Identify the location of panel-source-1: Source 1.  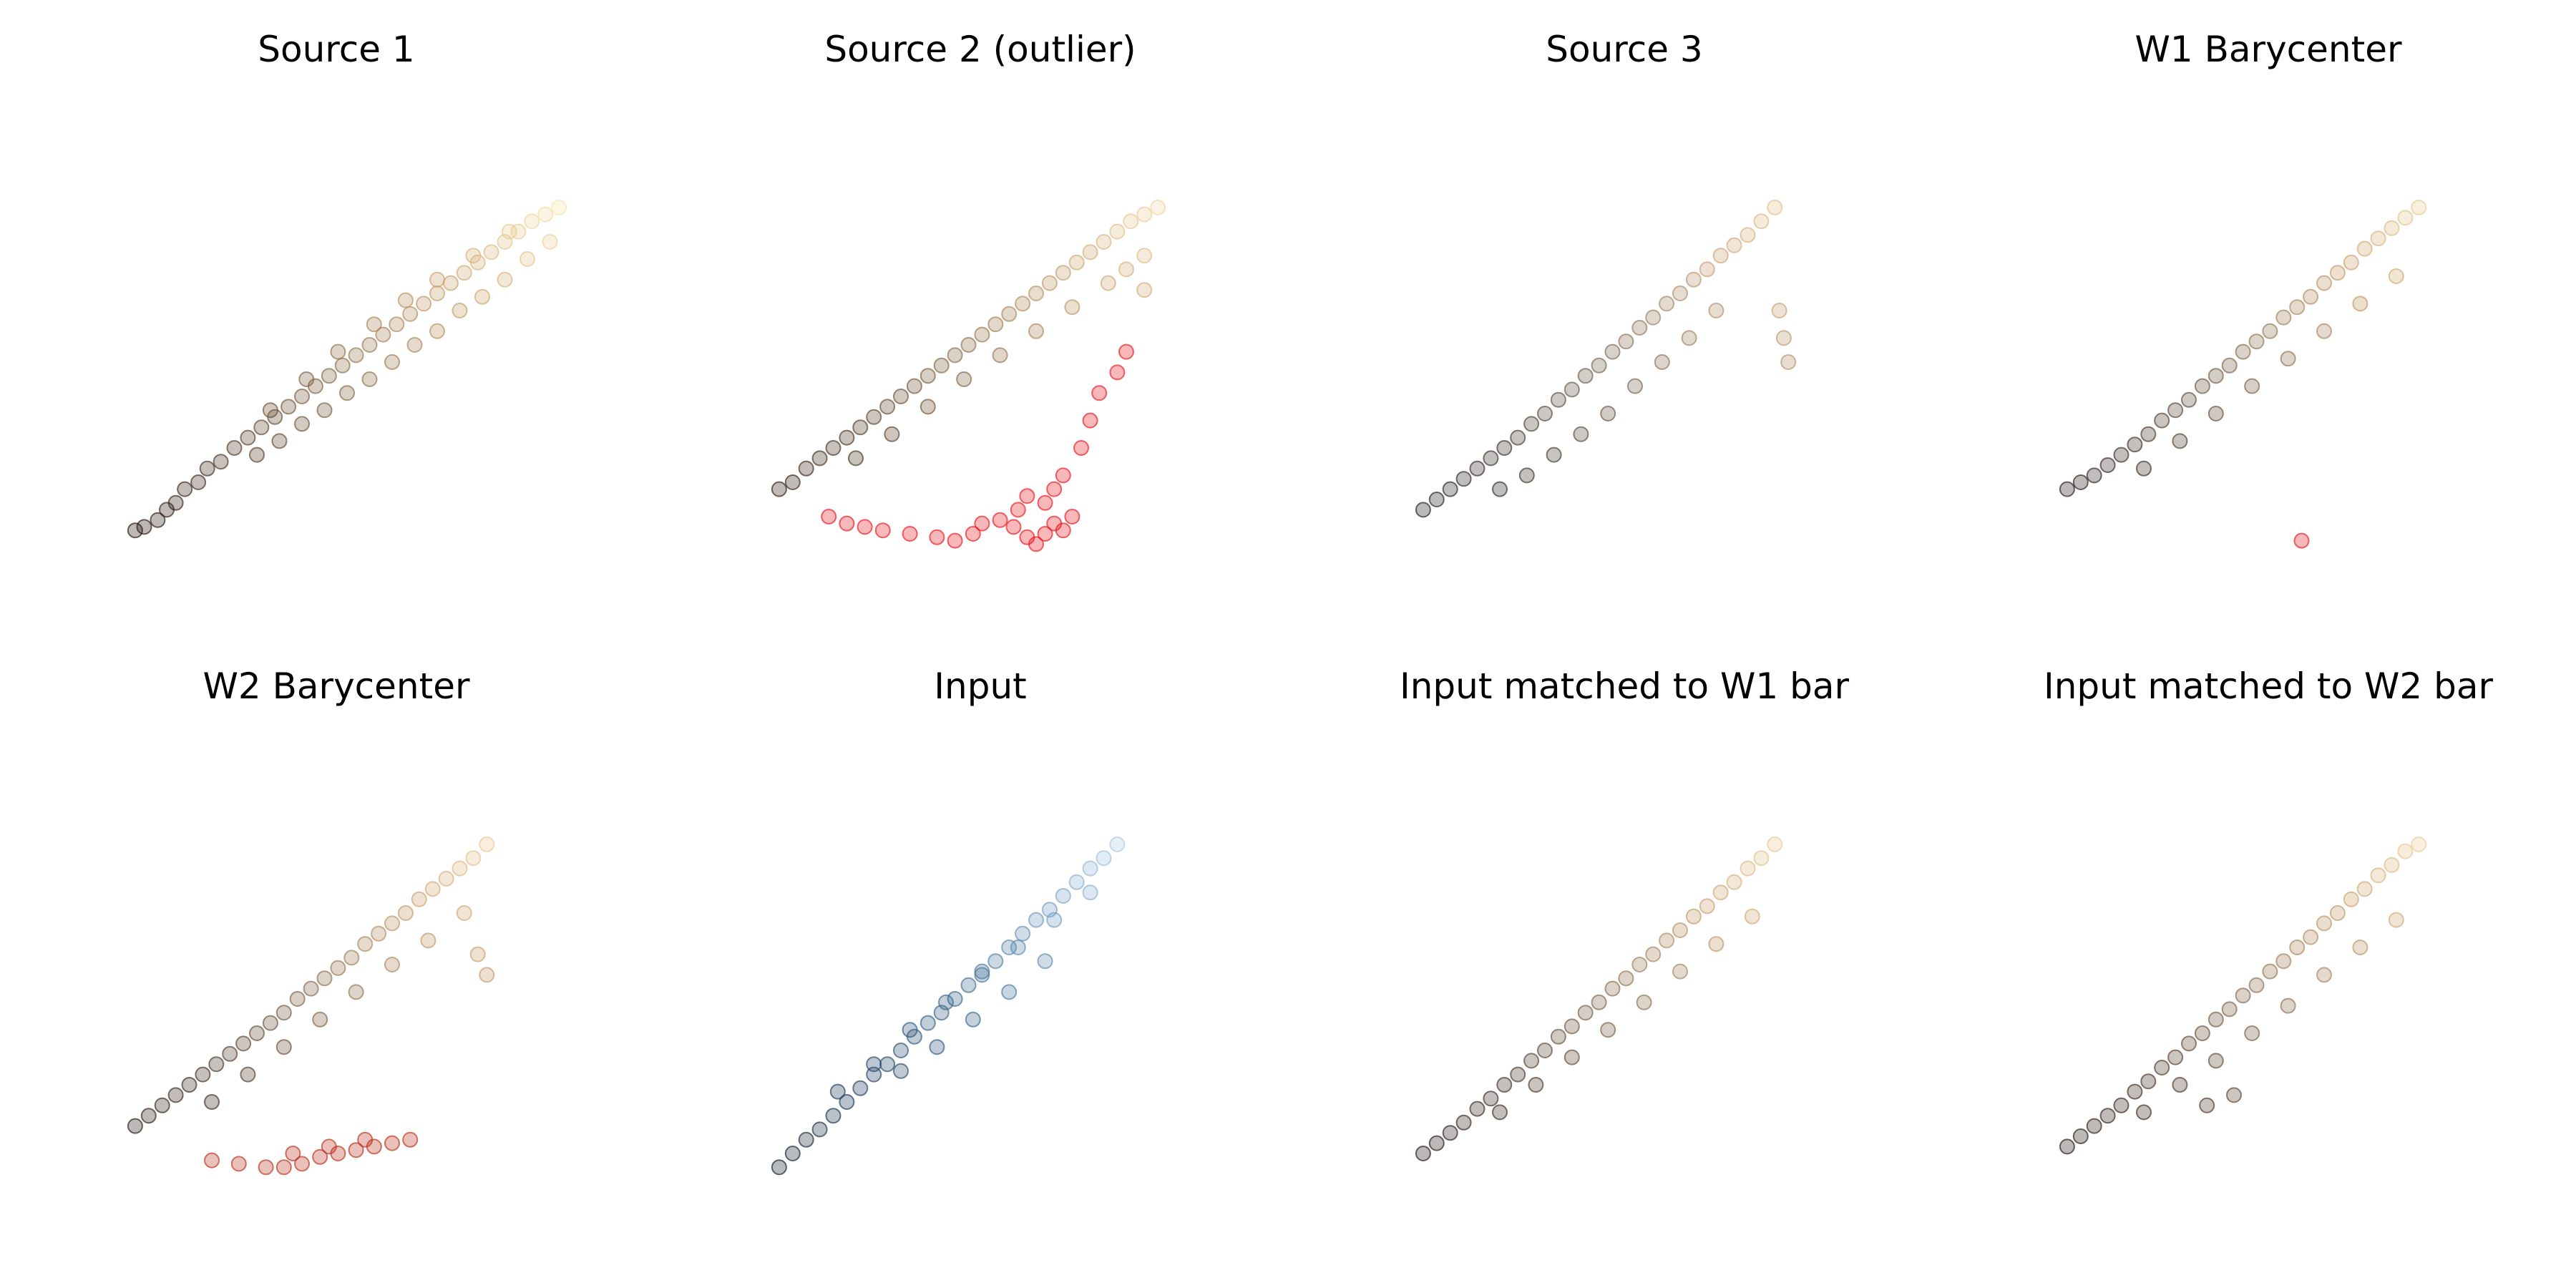
(336, 322).